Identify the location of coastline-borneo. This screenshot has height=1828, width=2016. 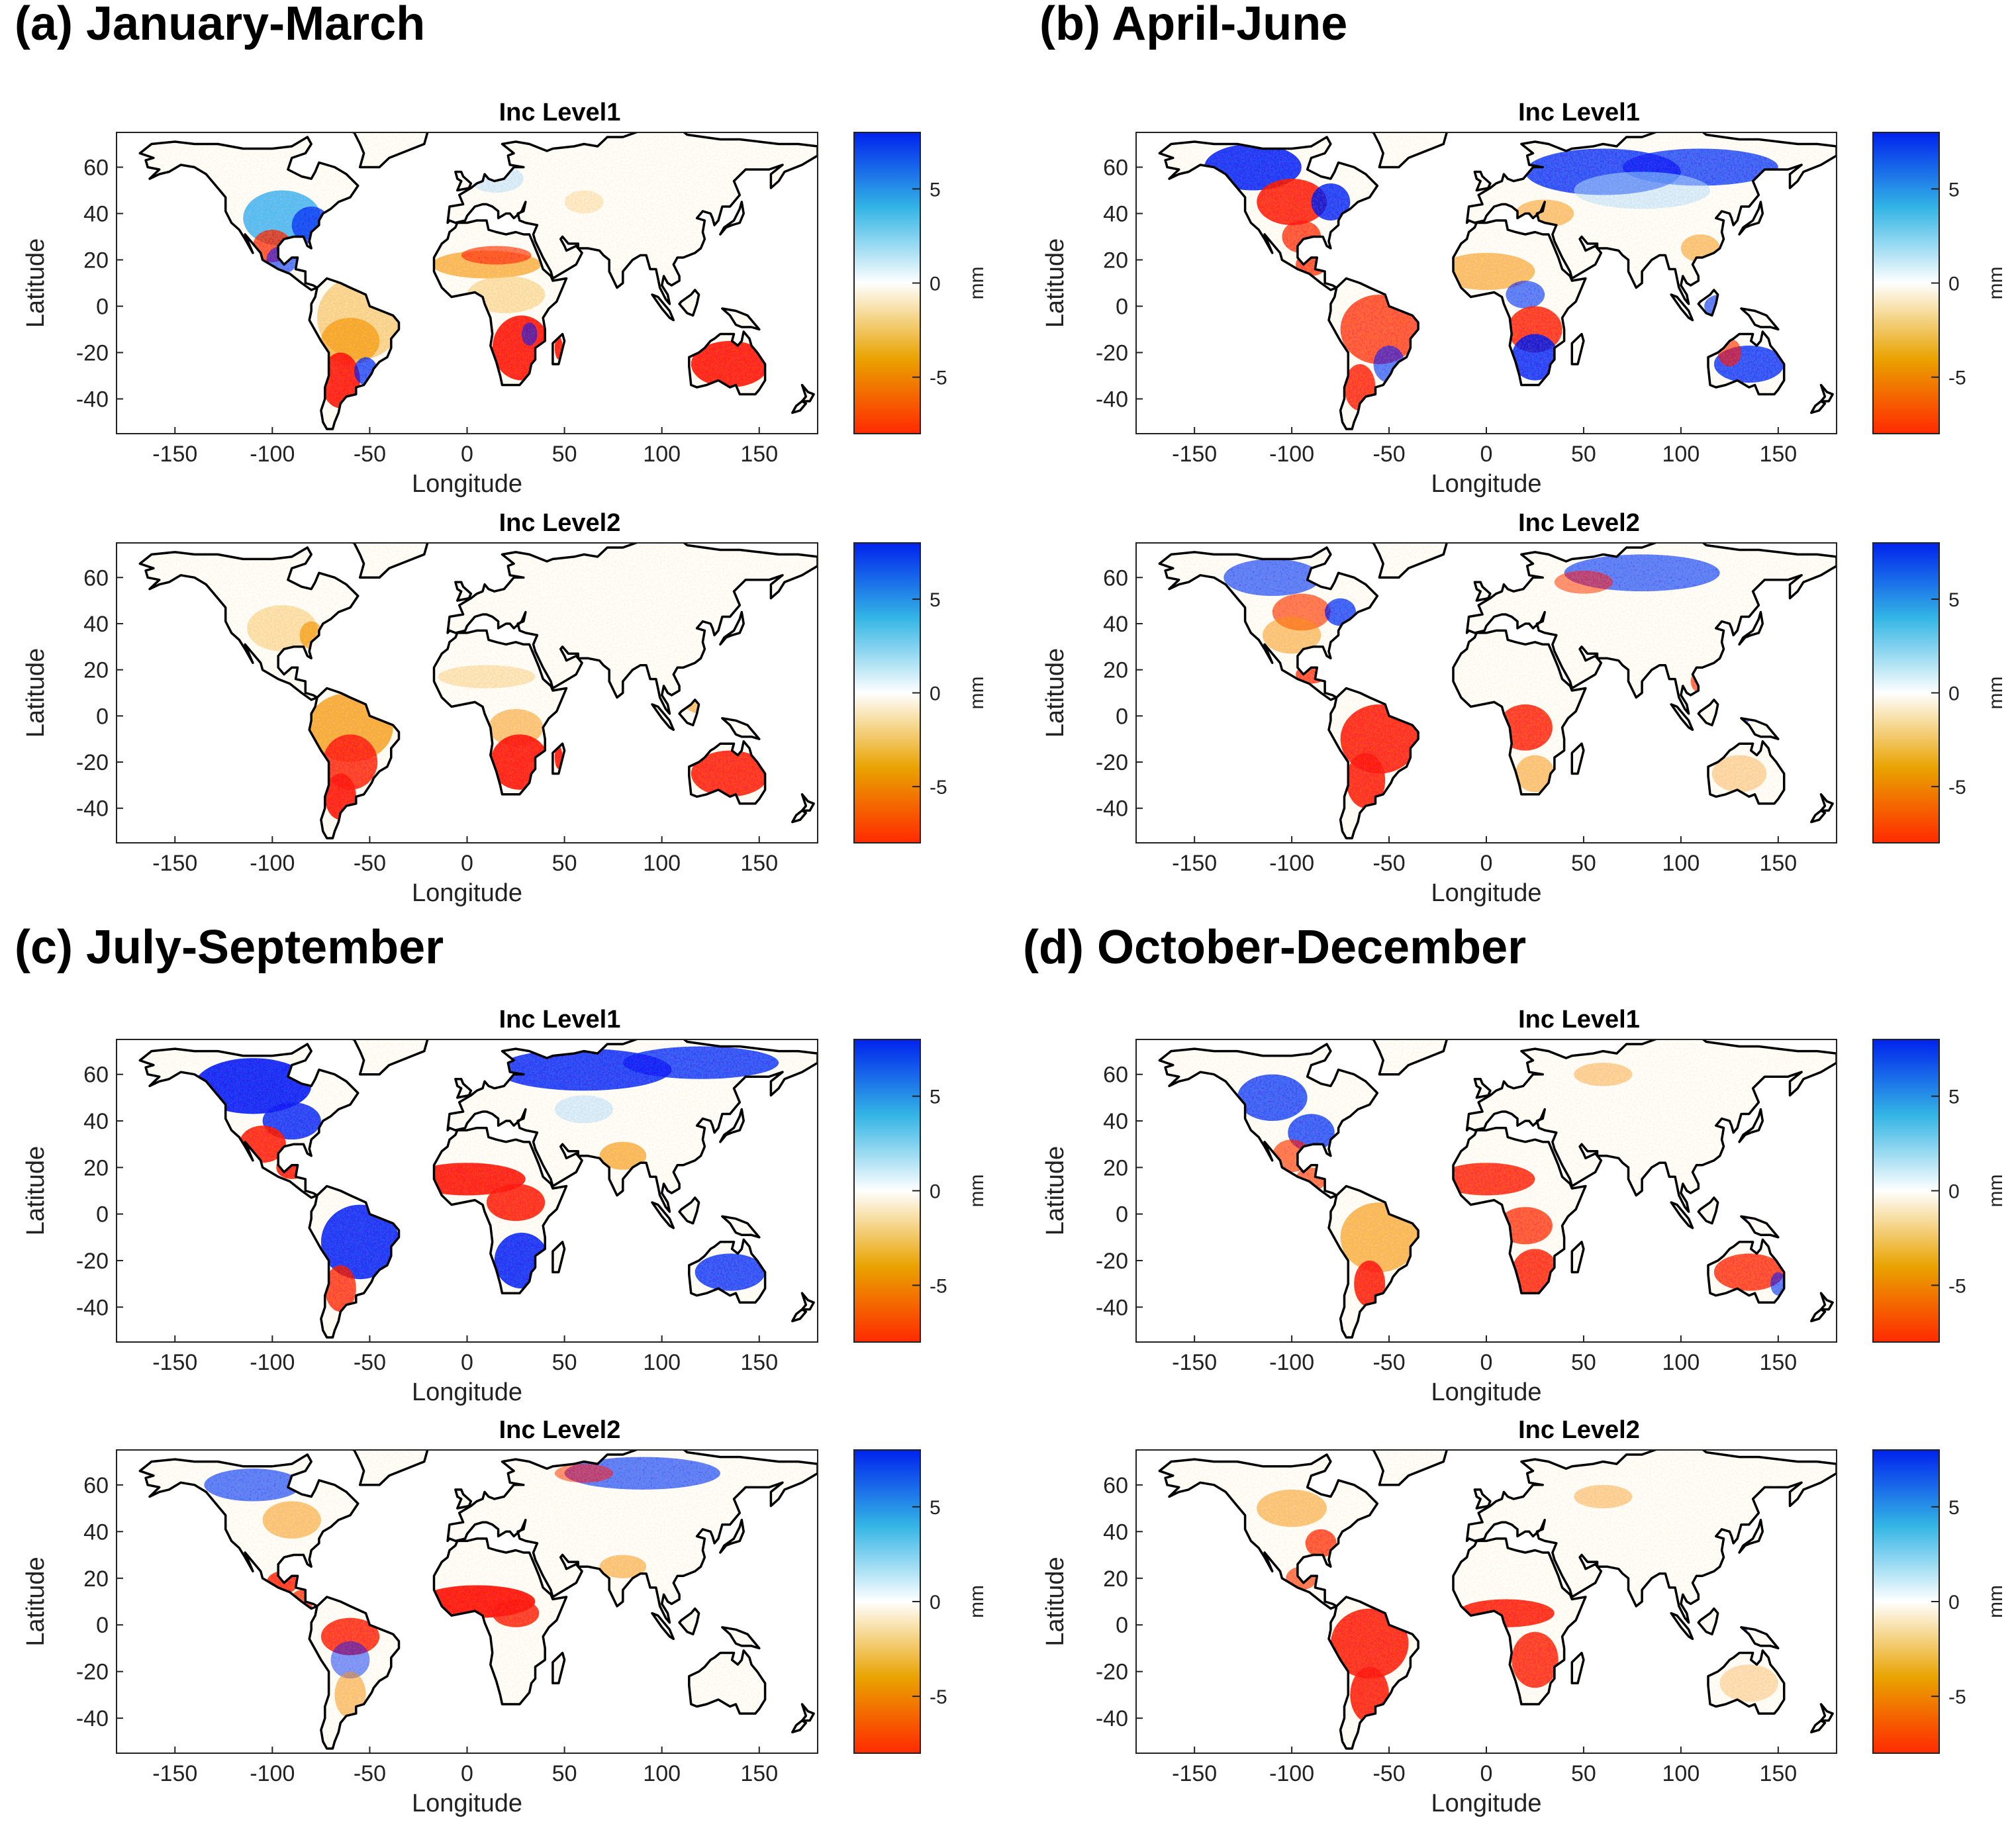
(689, 1210).